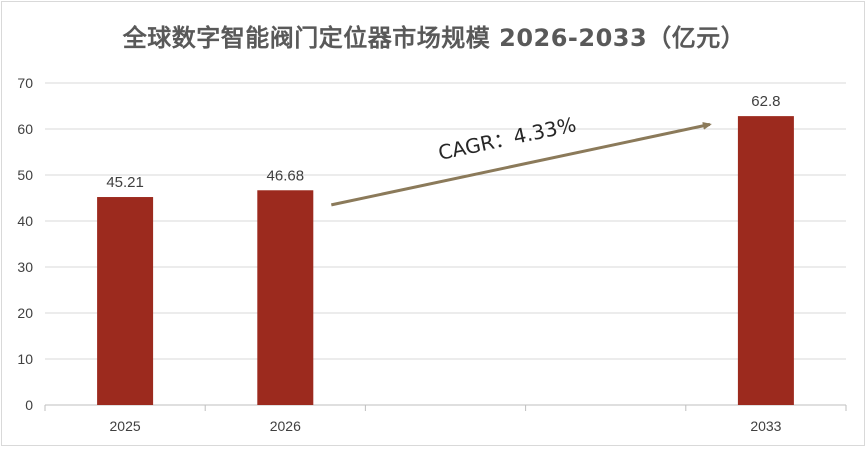 Image resolution: width=868 pixels, height=449 pixels. What do you see at coordinates (25, 359) in the screenshot?
I see `y-tick-label: 10` at bounding box center [25, 359].